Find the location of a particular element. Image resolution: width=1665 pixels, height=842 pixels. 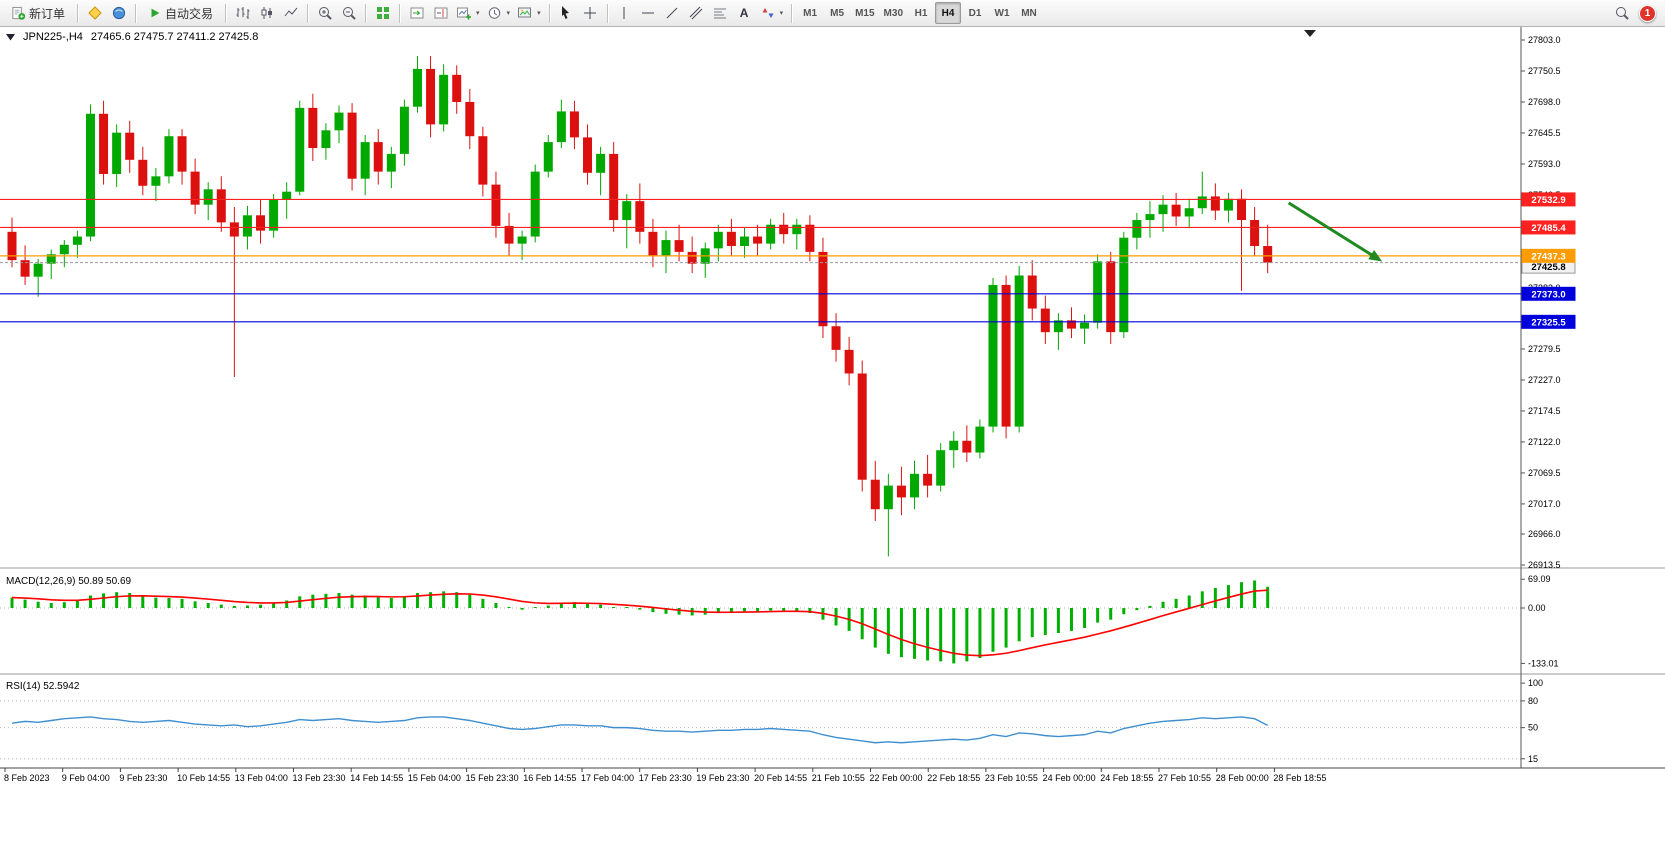

line-chart-icon is located at coordinates (290, 12).